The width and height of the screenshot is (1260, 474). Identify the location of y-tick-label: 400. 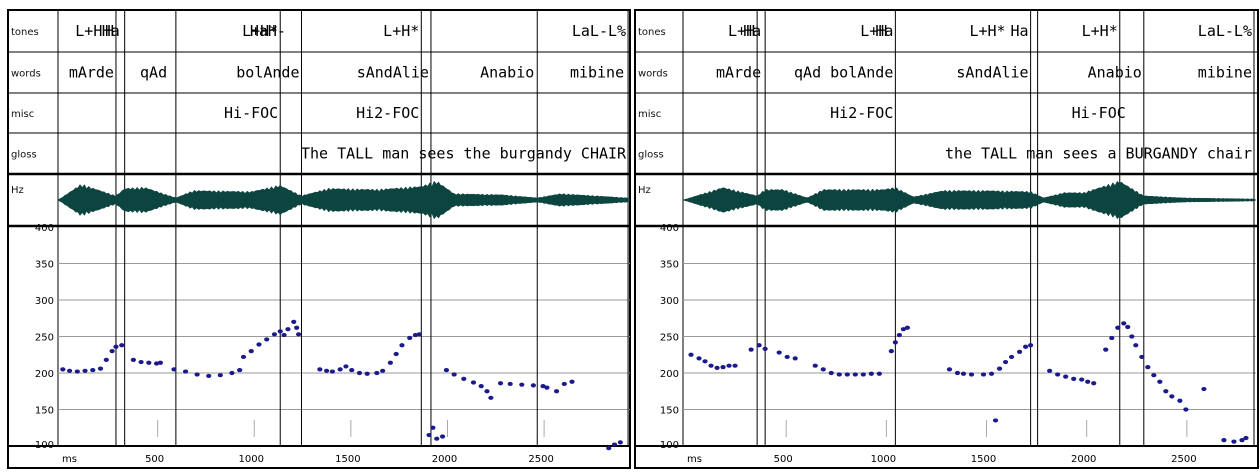
(669, 228).